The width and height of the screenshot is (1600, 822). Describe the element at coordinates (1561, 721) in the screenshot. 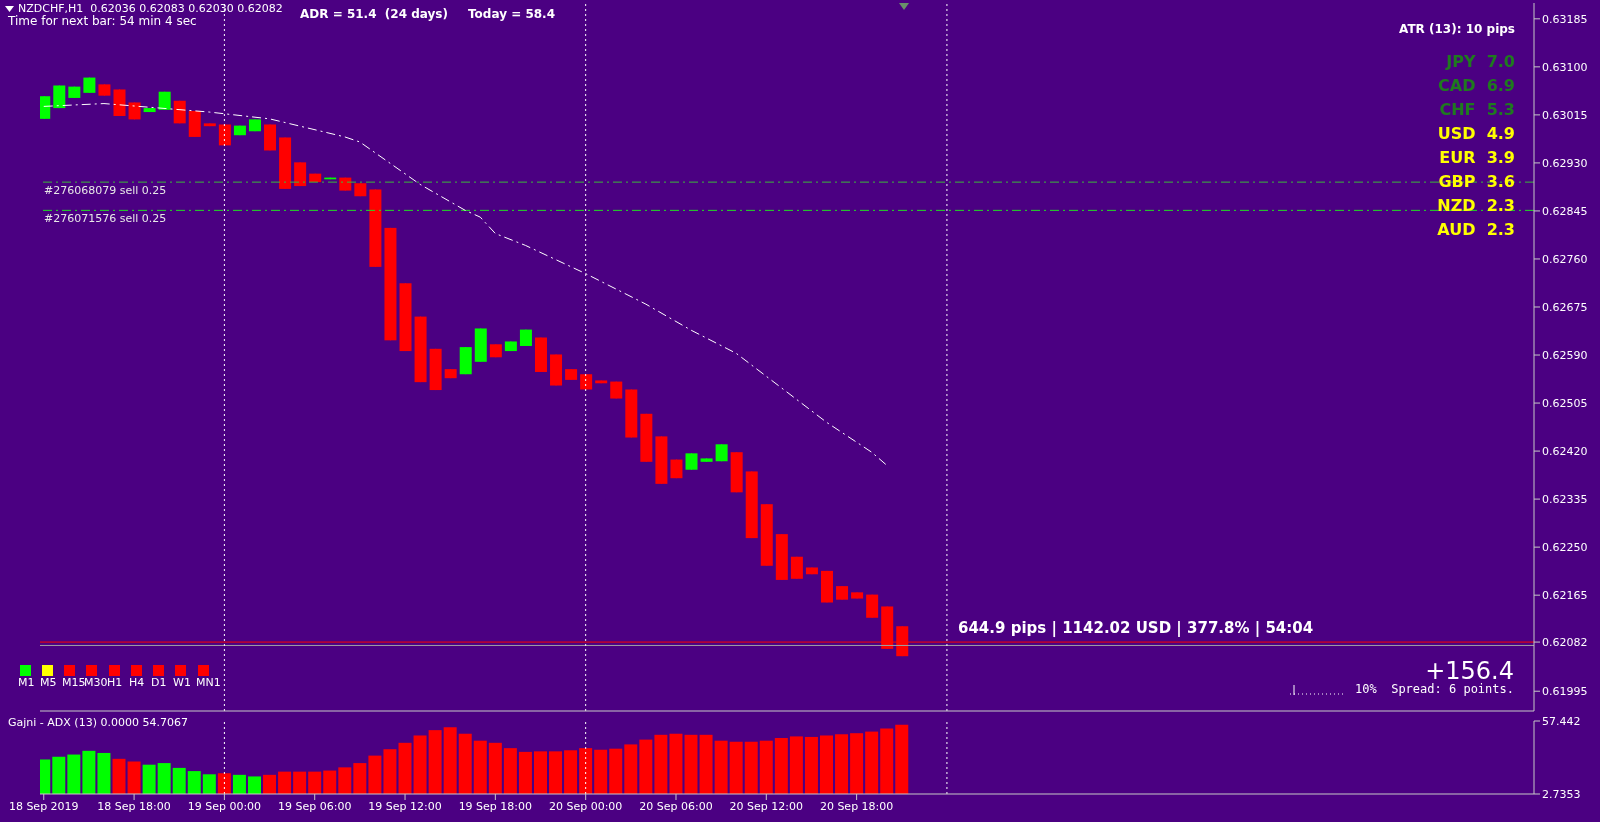

I see `y-tick-label: 57.442` at that location.